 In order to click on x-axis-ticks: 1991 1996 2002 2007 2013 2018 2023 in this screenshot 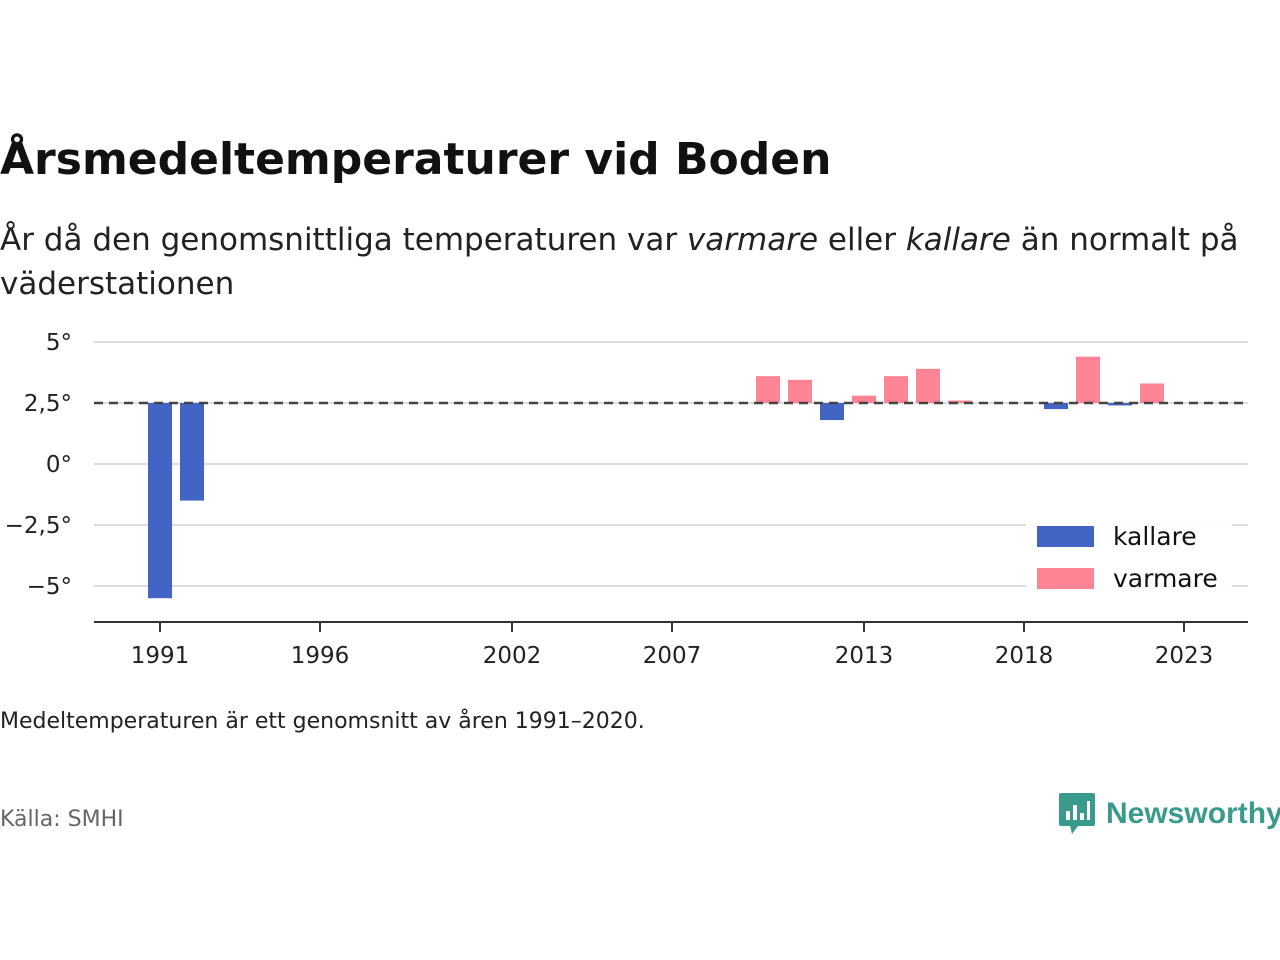, I will do `click(672, 645)`.